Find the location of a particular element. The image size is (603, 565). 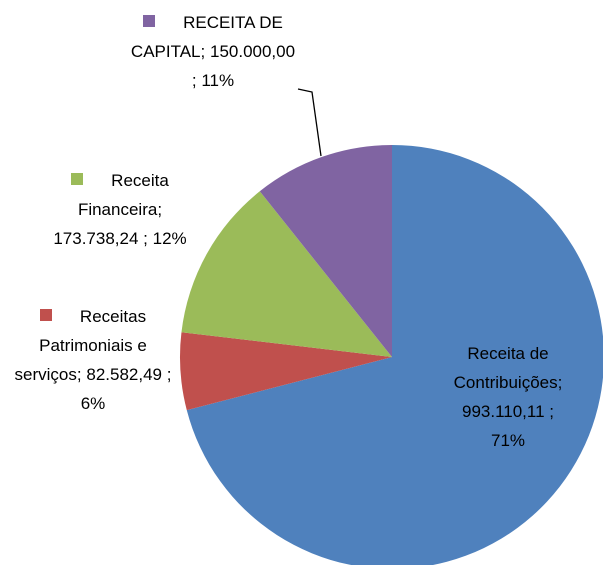

leader-line is located at coordinates (309, 122).